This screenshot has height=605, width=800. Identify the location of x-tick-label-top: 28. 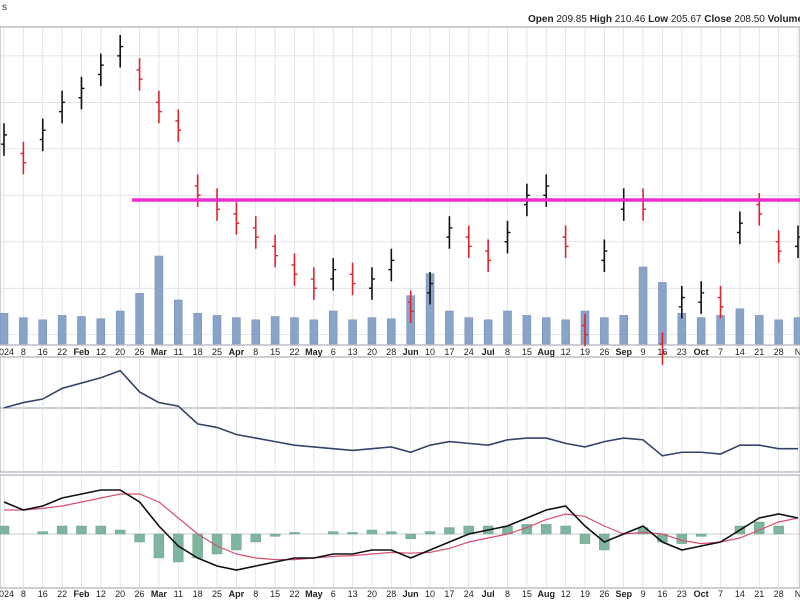
(391, 352).